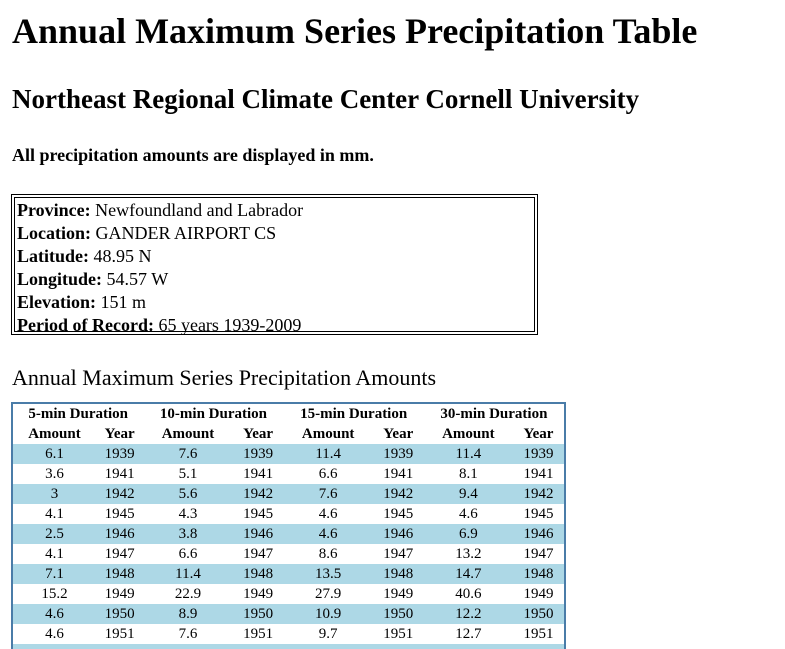  What do you see at coordinates (54, 574) in the screenshot?
I see `table-cell: 7.1` at bounding box center [54, 574].